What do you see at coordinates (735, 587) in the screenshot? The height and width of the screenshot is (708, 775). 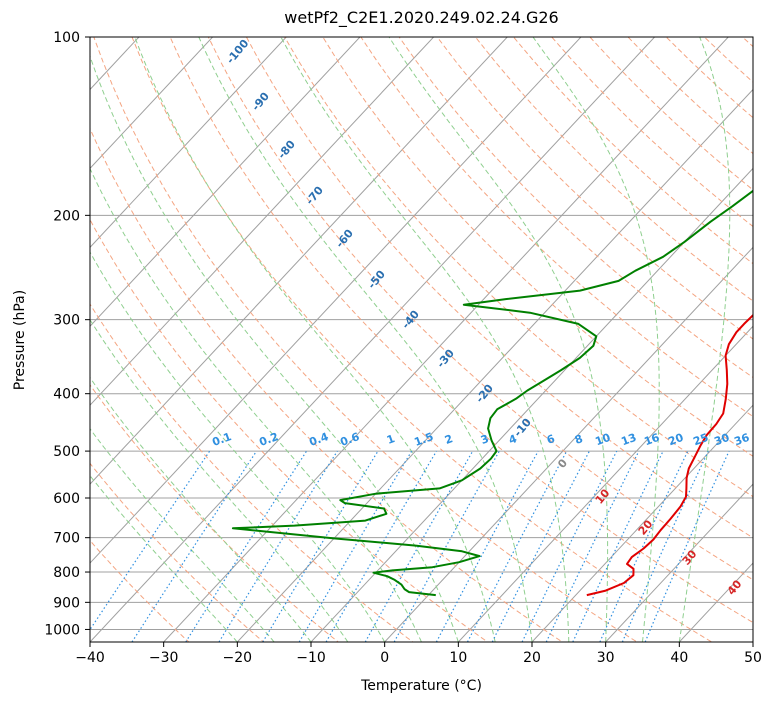 I see `isotherm-label: 40` at bounding box center [735, 587].